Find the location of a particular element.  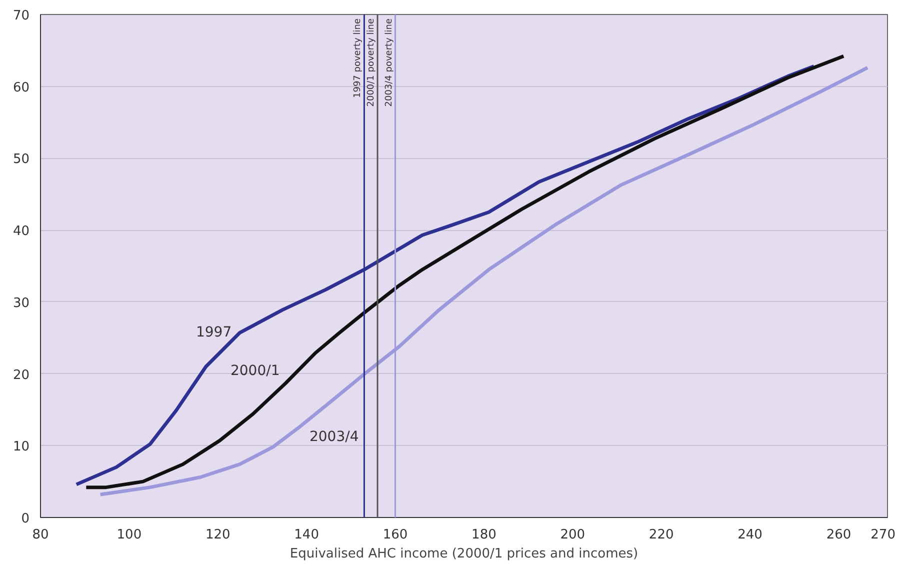

y-tick-label: 30 is located at coordinates (21, 303).